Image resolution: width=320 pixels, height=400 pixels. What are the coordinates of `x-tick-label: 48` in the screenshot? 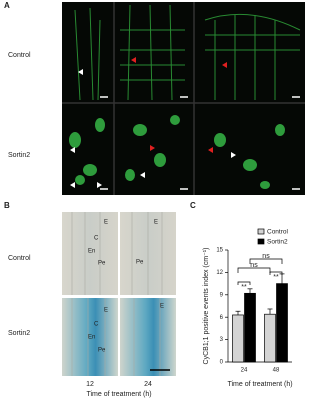 It's located at (276, 371).